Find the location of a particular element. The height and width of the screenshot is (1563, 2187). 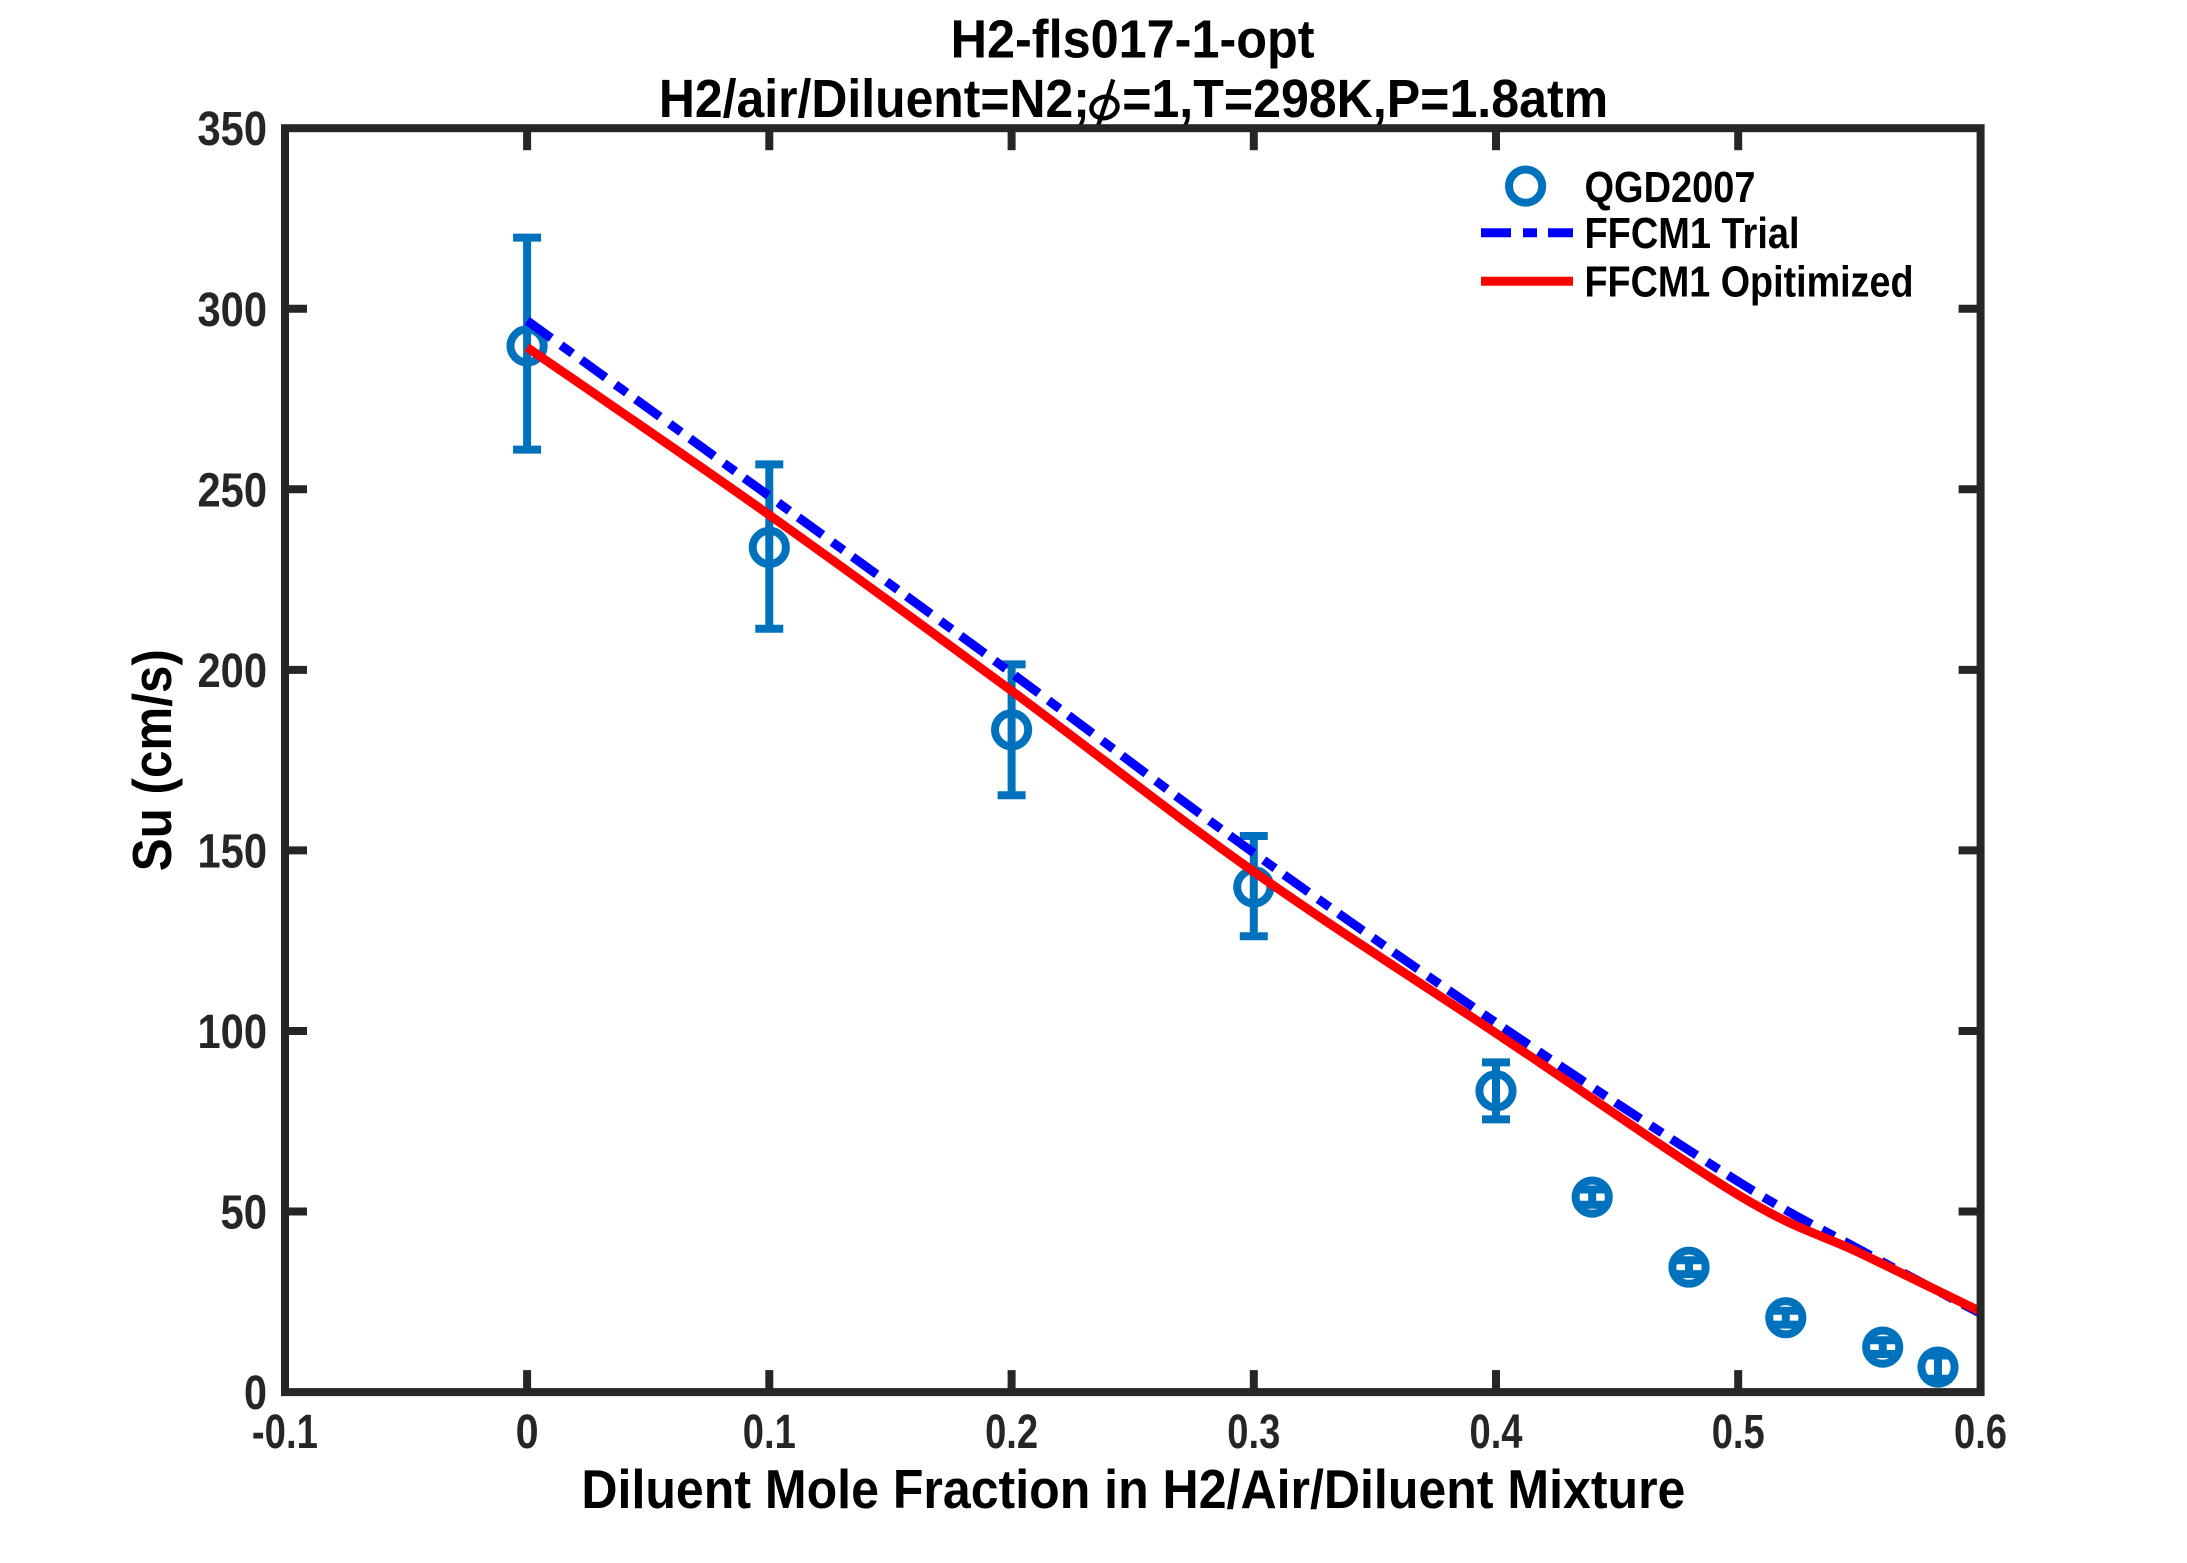

svg-text: 150 is located at coordinates (233, 851).